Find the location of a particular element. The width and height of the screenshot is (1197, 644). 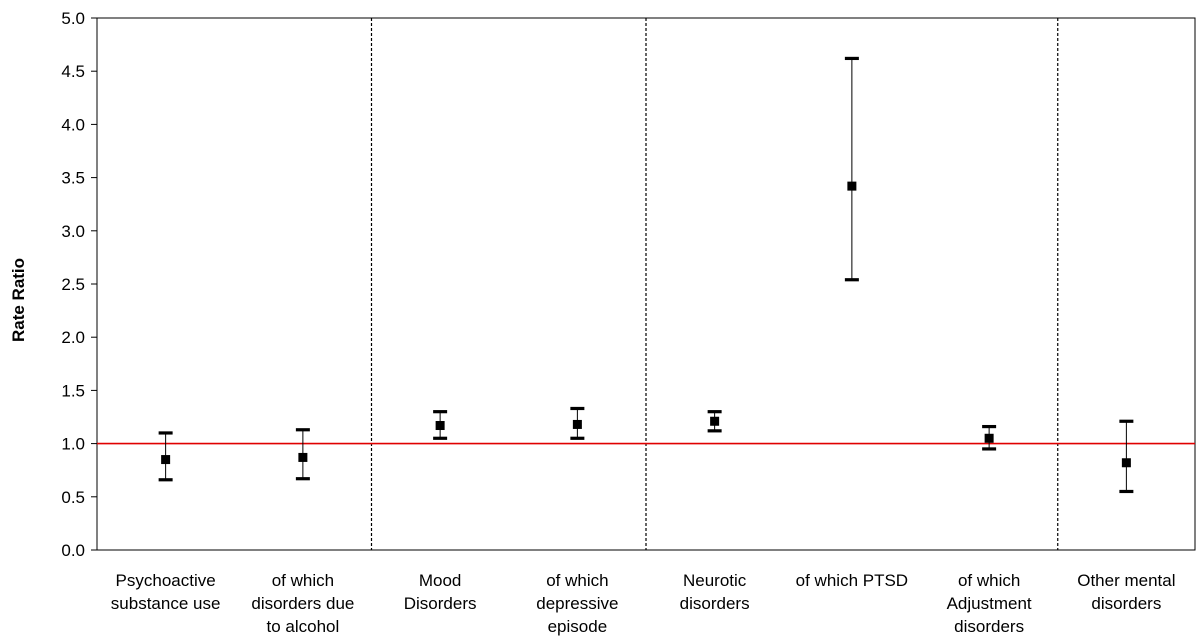

y-tick-label: 2.0 is located at coordinates (73, 337).